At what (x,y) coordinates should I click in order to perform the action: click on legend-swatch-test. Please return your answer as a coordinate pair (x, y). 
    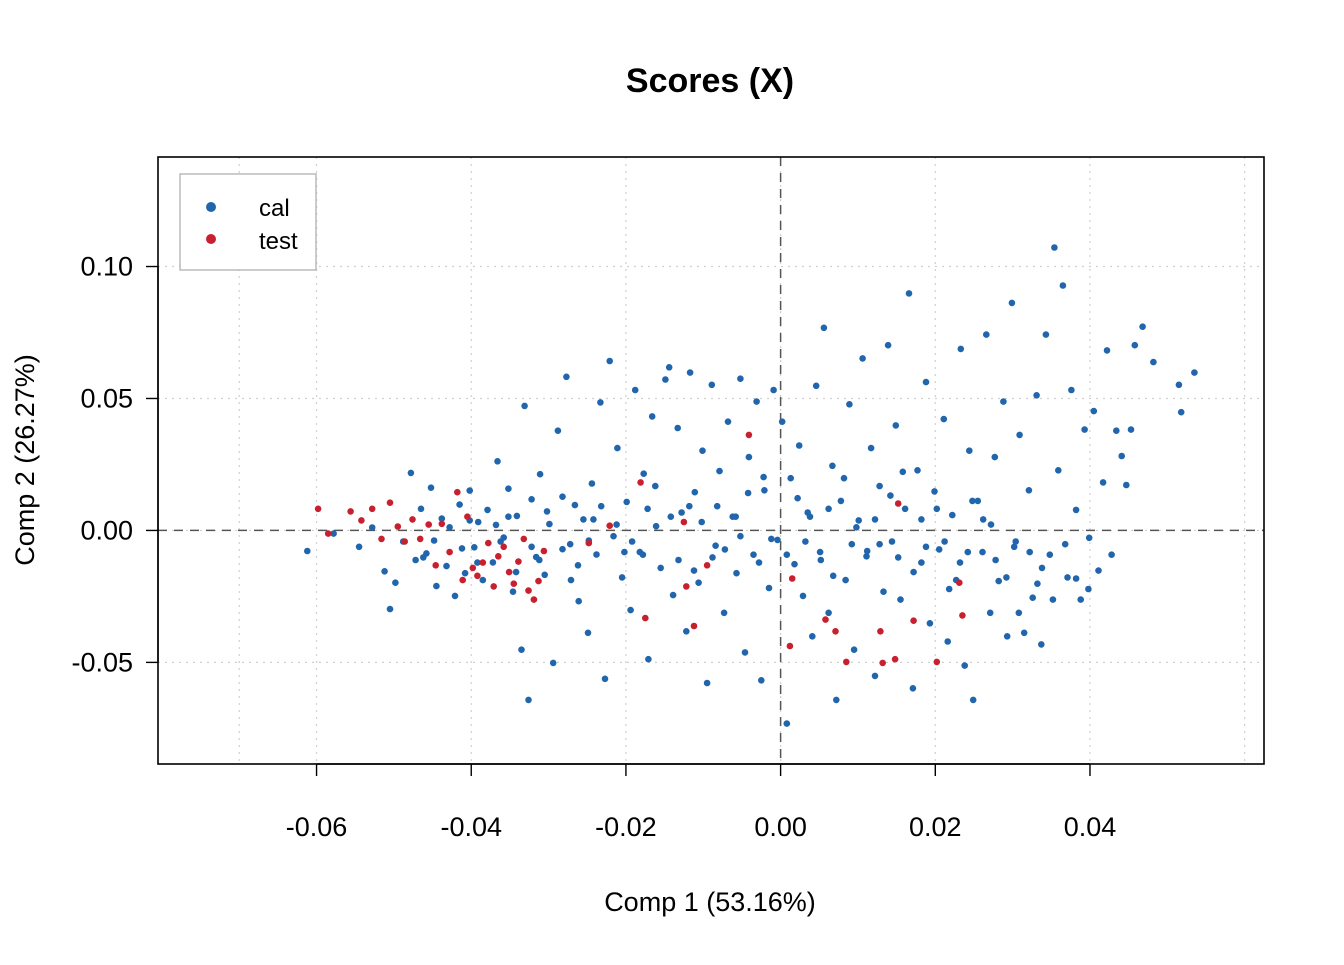
    Looking at the image, I should click on (211, 239).